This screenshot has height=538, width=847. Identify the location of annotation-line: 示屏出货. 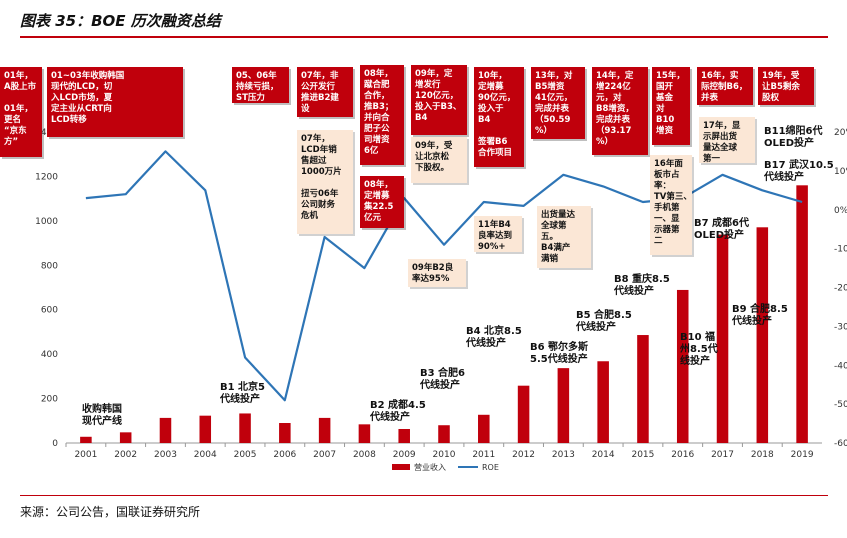
(720, 136).